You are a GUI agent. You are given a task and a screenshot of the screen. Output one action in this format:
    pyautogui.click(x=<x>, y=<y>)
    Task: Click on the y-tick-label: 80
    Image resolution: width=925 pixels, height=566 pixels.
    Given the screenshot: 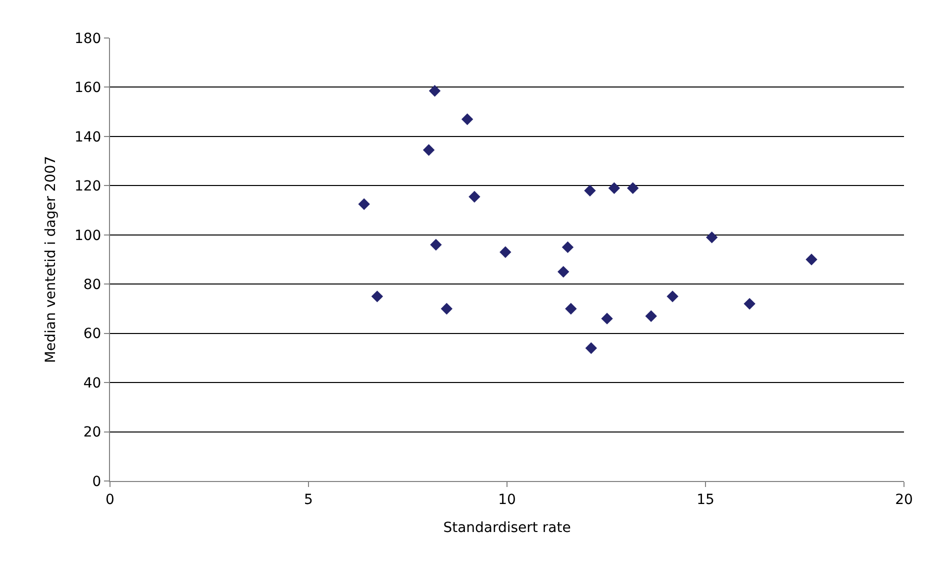 What is the action you would take?
    pyautogui.click(x=92, y=285)
    